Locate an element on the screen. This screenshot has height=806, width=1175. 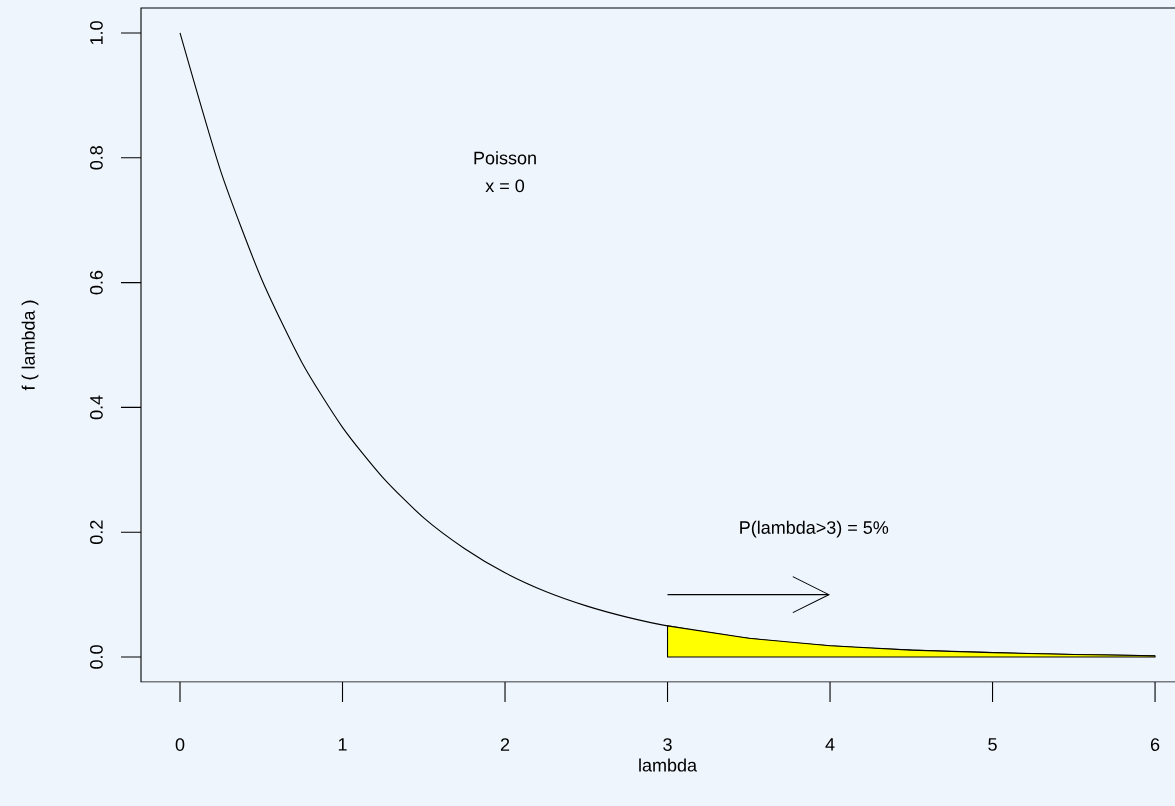
annotation: x = 0 is located at coordinates (505, 186).